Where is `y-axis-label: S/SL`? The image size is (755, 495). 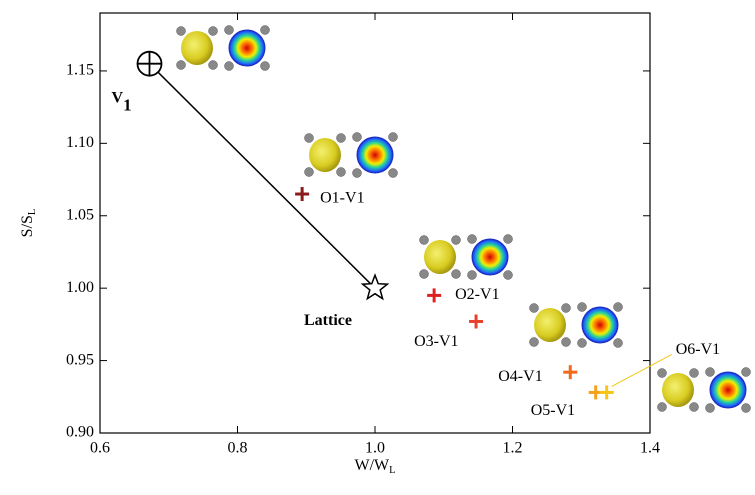
y-axis-label: S/SL is located at coordinates (29, 223).